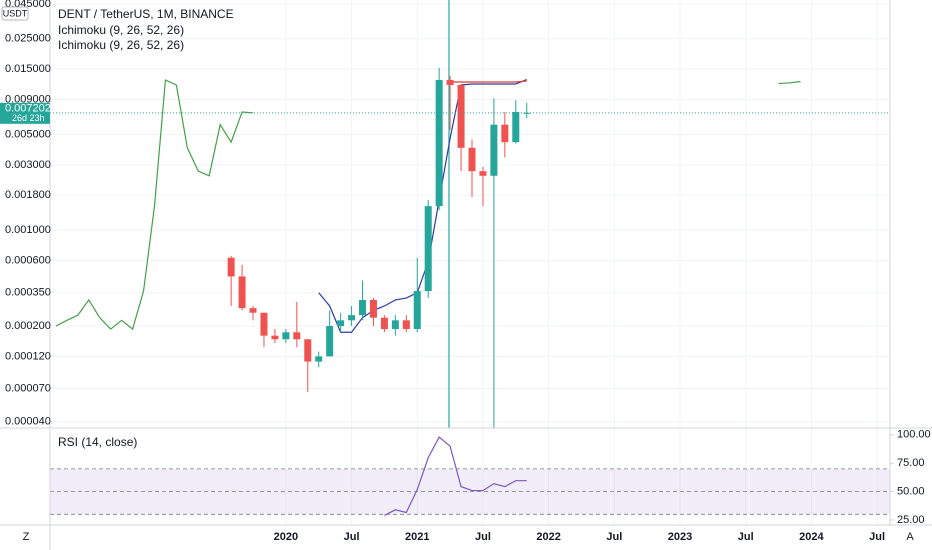 This screenshot has height=550, width=932. I want to click on auto-button, so click(910, 537).